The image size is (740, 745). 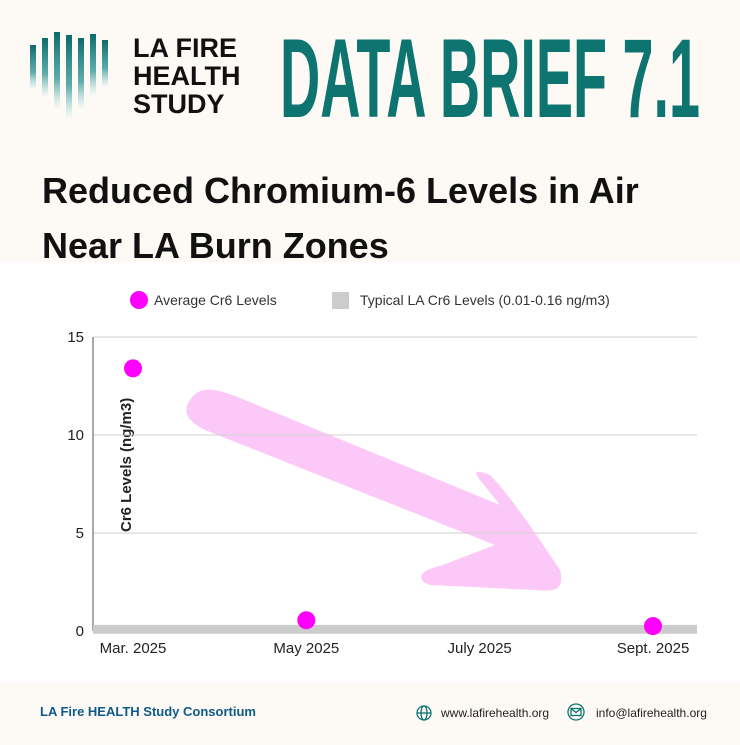 What do you see at coordinates (185, 48) in the screenshot?
I see `logo-text: LA FIRE` at bounding box center [185, 48].